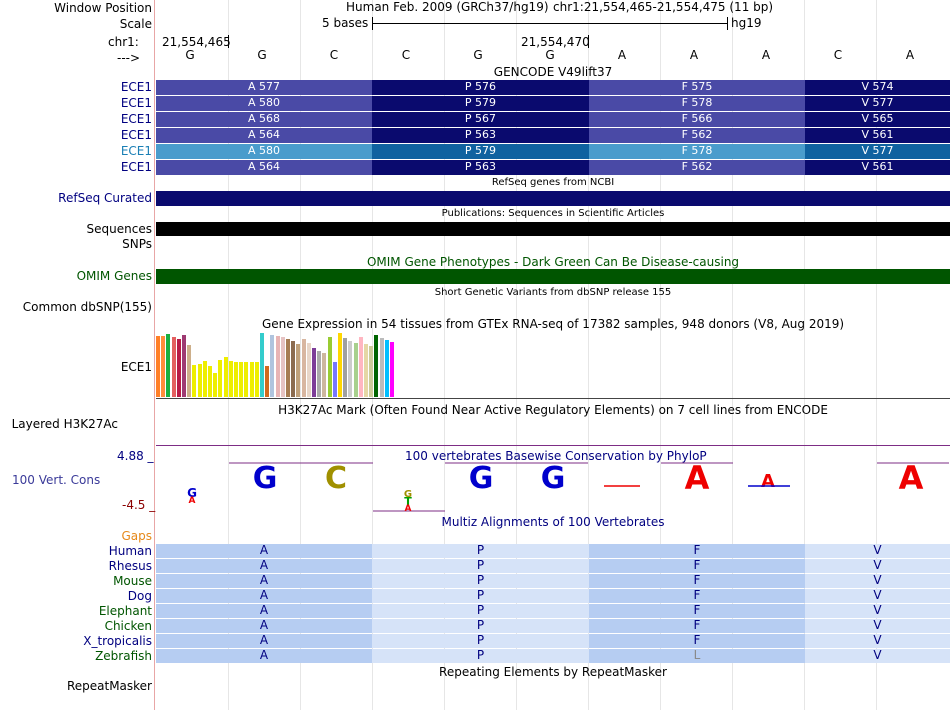  I want to click on gencode-transcript-row: A 577 P 576 F 575 V 574, so click(553, 87).